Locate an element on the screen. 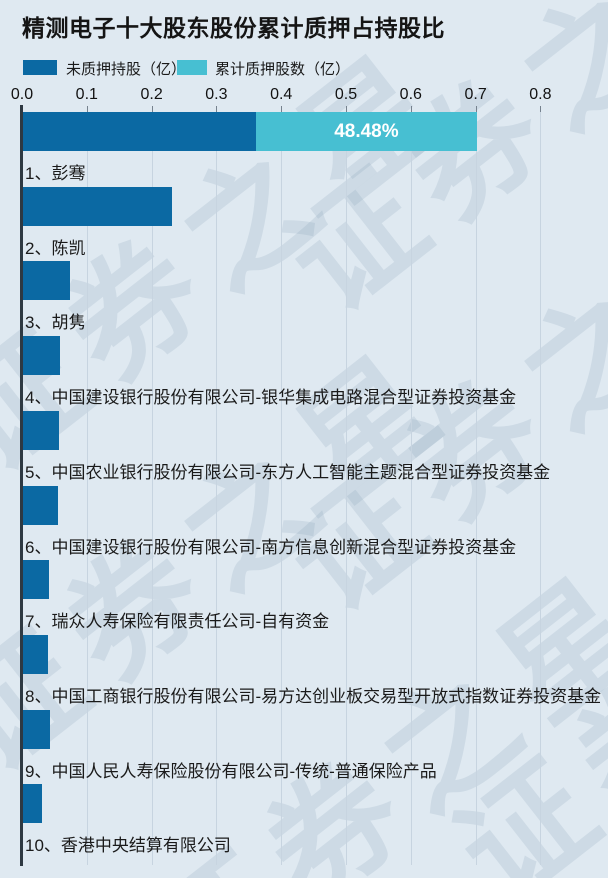  shareholder-label-9: 9、中国人民人寿保险股份有限公司-传统-普通保险产品 is located at coordinates (231, 771).